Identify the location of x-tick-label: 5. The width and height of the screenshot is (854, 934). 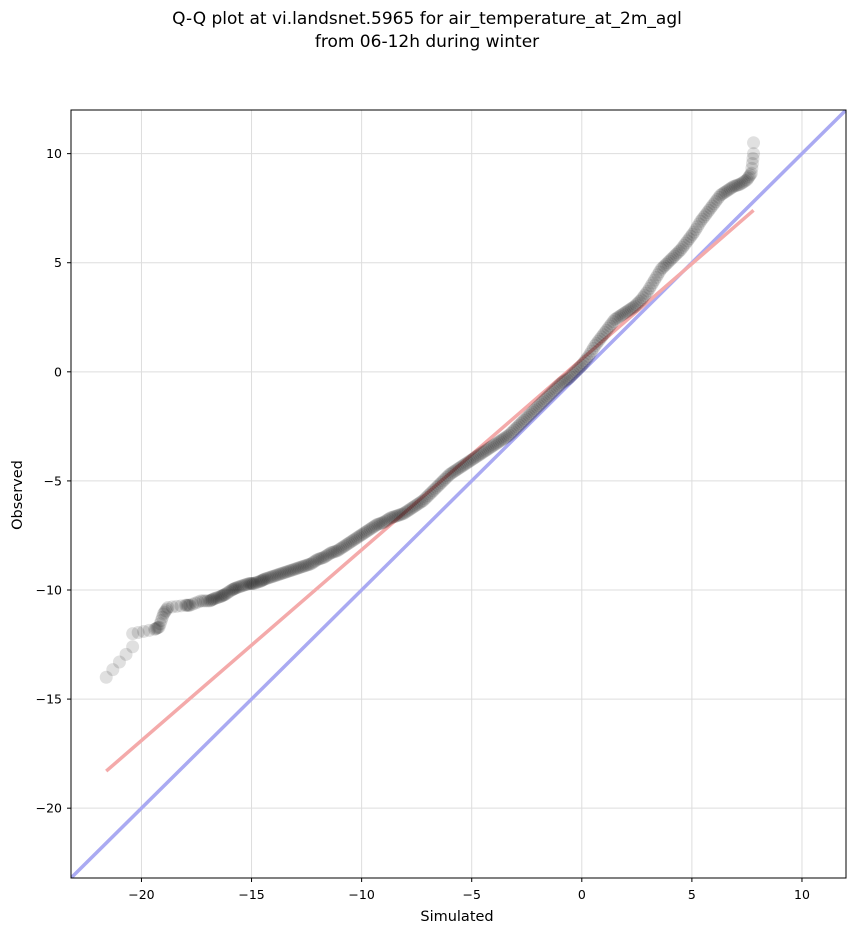
(692, 894).